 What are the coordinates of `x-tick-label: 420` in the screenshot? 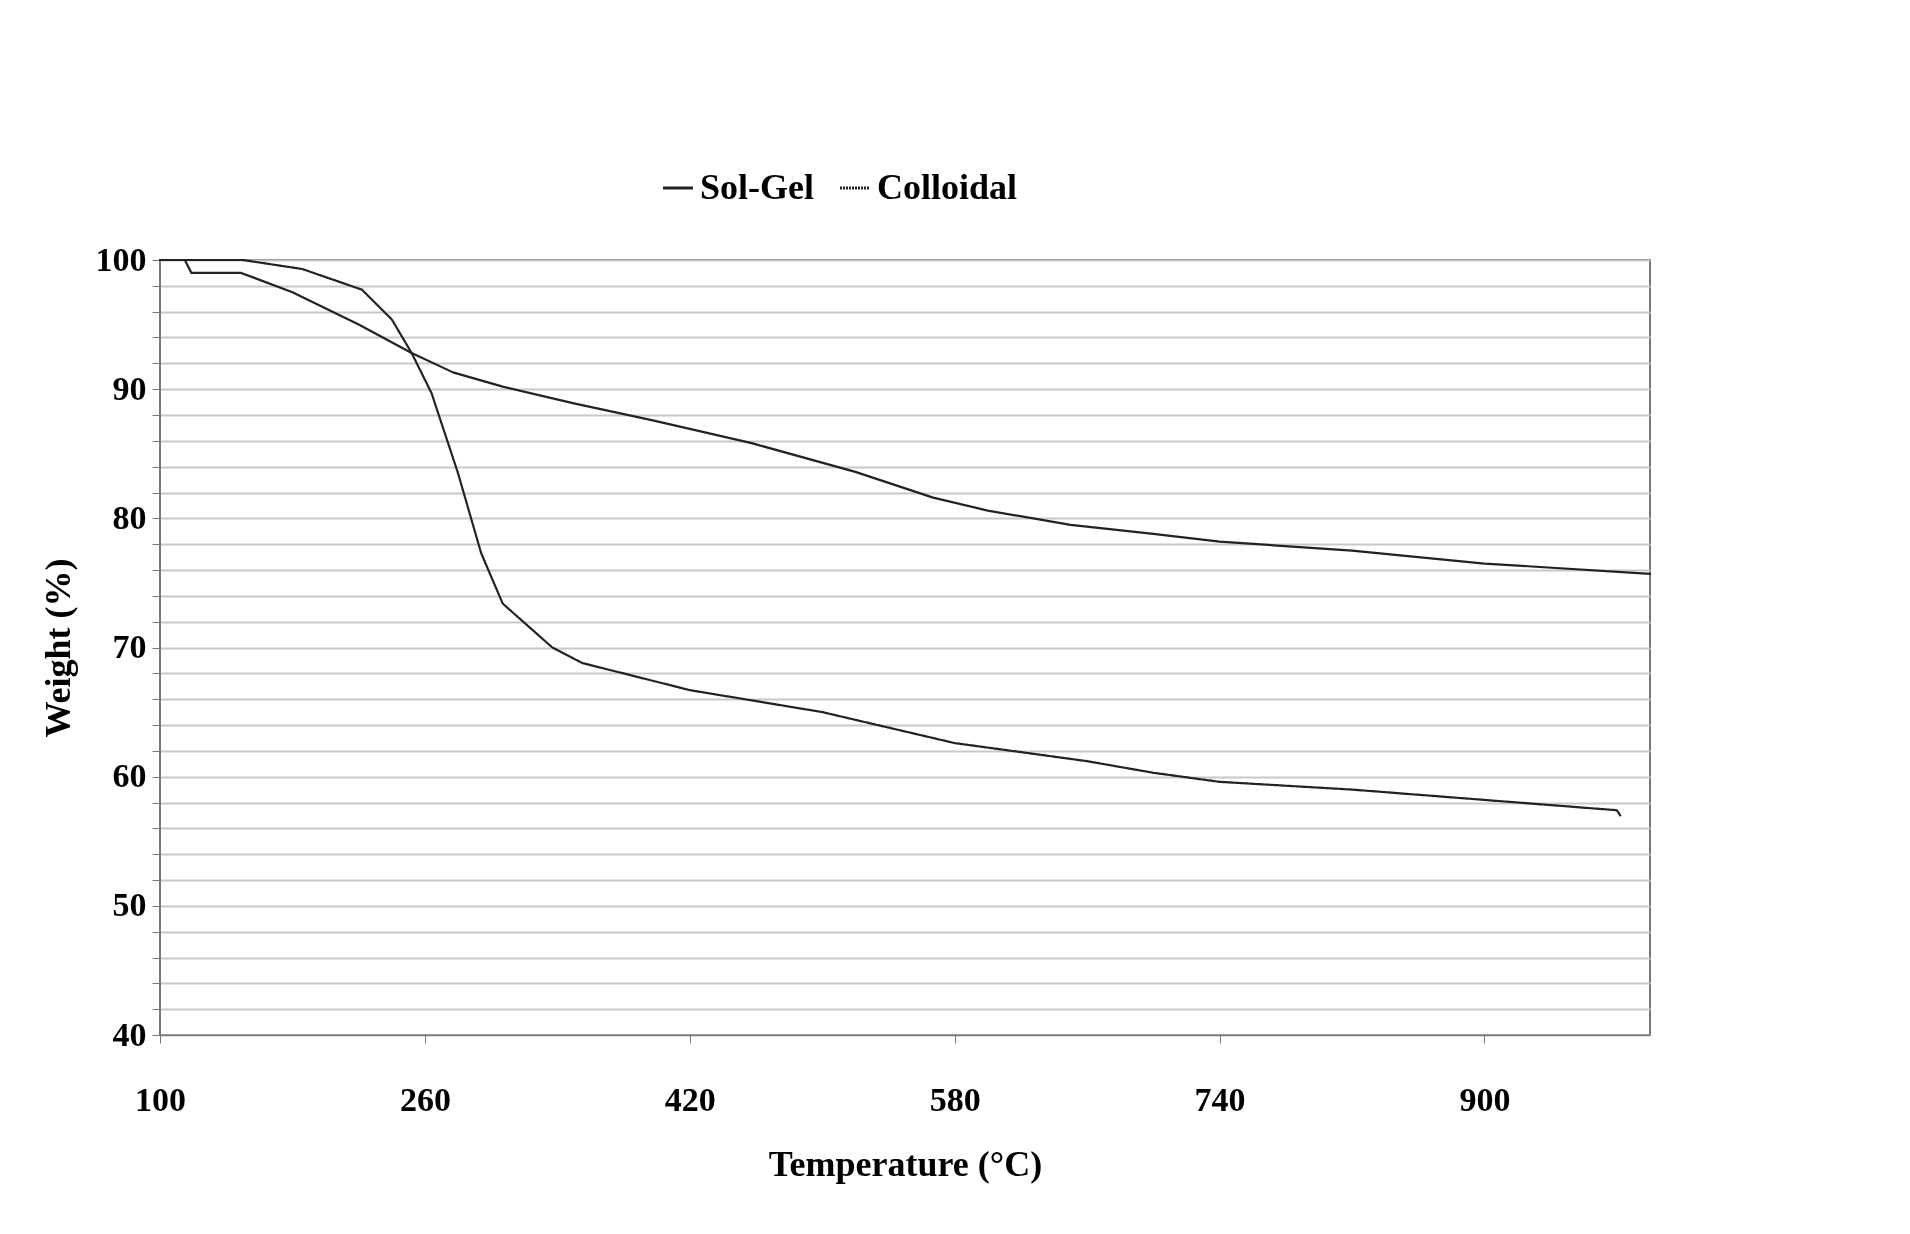 It's located at (690, 1099).